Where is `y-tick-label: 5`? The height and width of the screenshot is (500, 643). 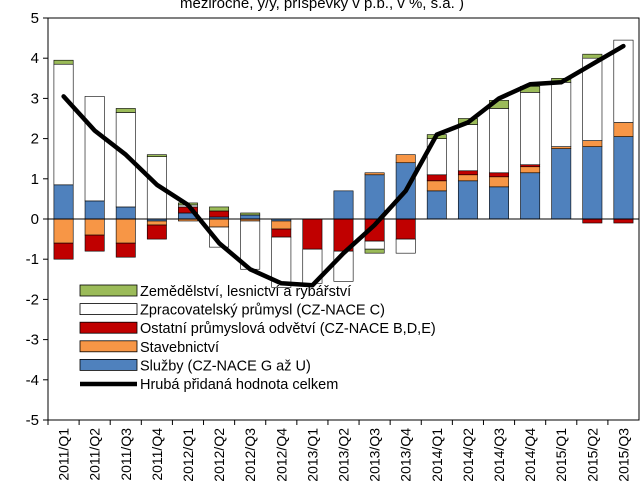
y-tick-label: 5 is located at coordinates (35, 18).